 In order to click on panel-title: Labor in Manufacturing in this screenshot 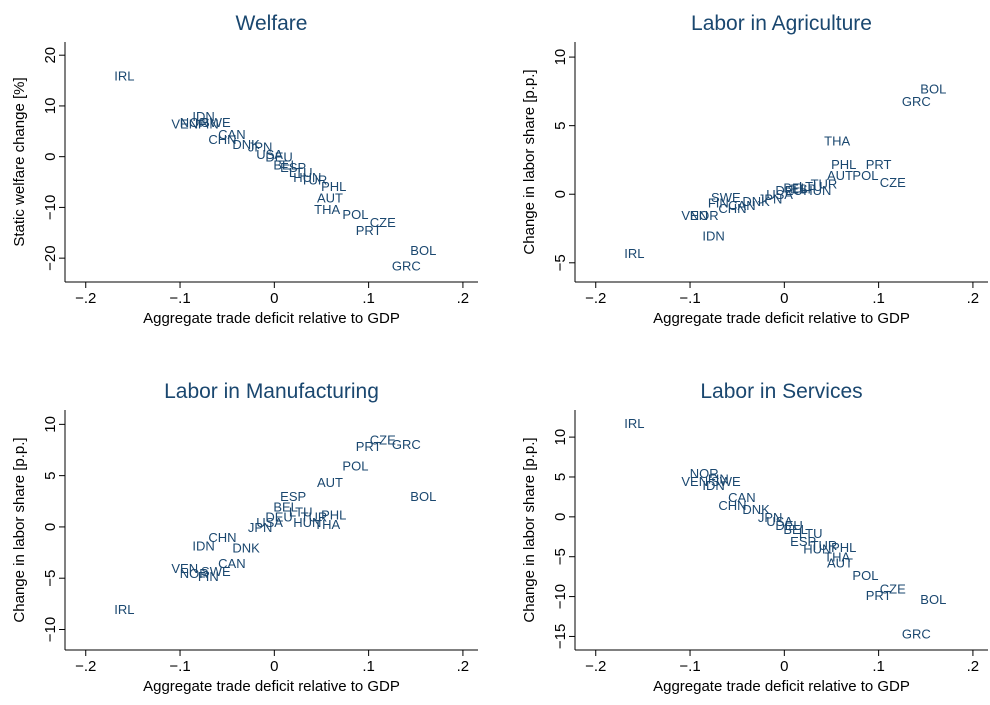, I will do `click(271, 391)`.